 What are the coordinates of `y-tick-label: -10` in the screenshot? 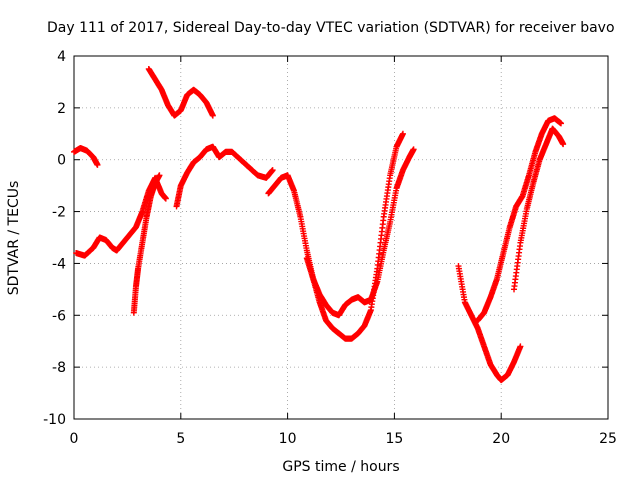 It's located at (54, 420).